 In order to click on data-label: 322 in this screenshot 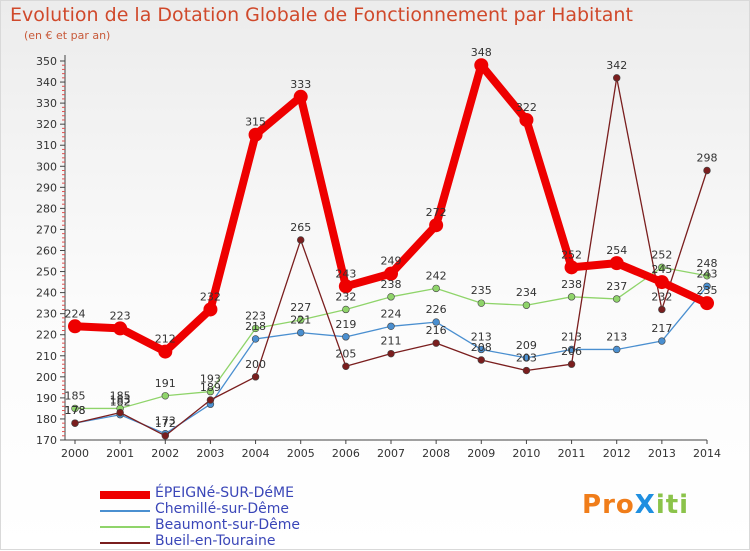, I will do `click(526, 107)`.